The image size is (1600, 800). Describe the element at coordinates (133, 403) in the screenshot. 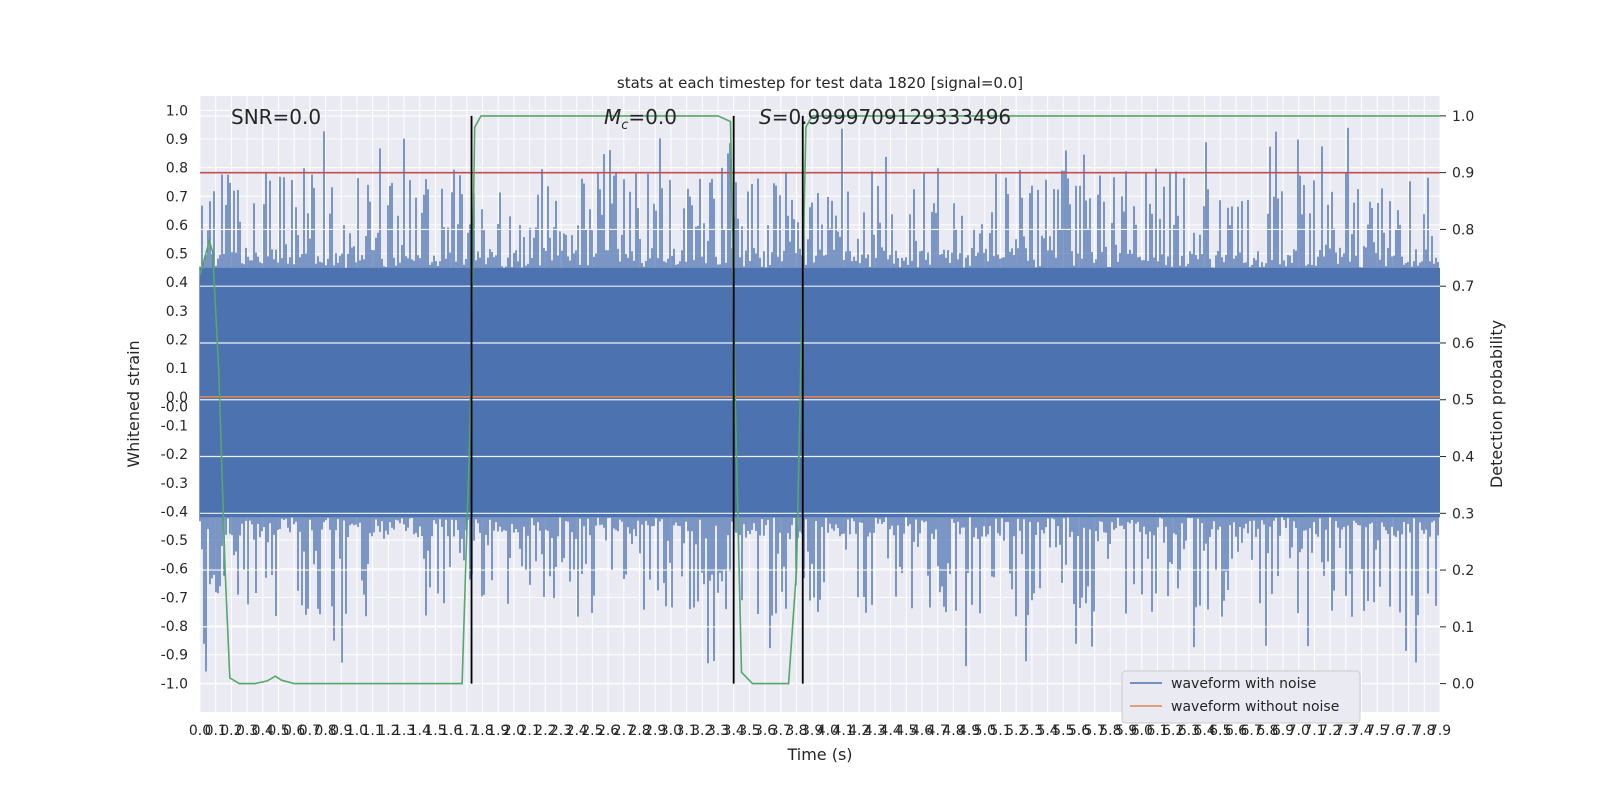

I see `y-axis-label-left: Whitened strain` at that location.